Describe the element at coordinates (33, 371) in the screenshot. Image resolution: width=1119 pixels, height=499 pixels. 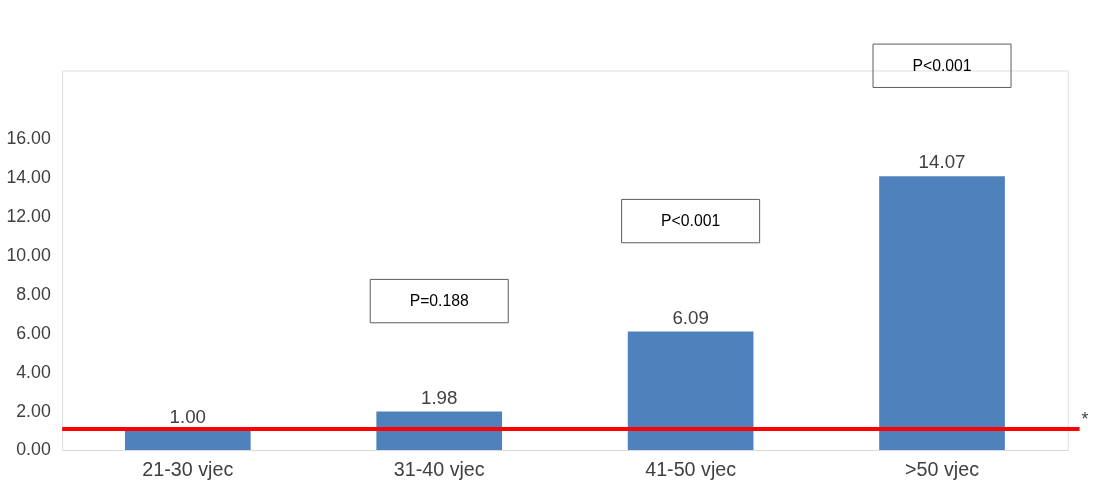
I see `y-tick-label: 4.00` at that location.